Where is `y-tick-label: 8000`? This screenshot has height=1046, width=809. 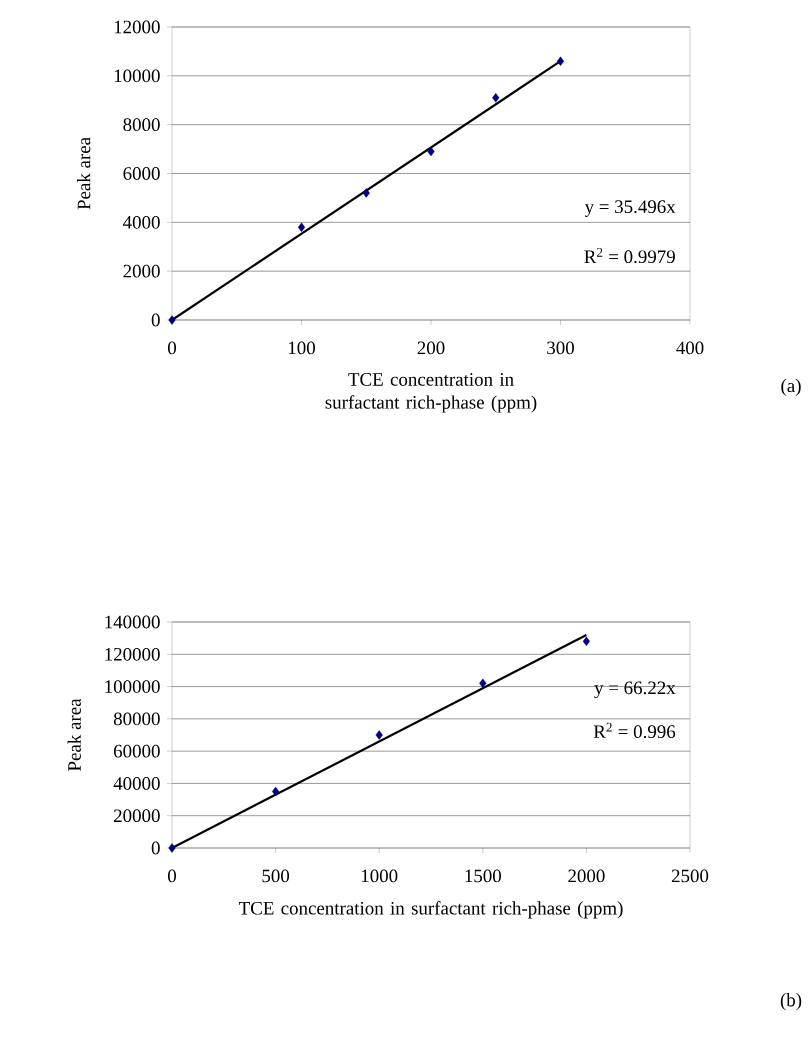
y-tick-label: 8000 is located at coordinates (141, 125).